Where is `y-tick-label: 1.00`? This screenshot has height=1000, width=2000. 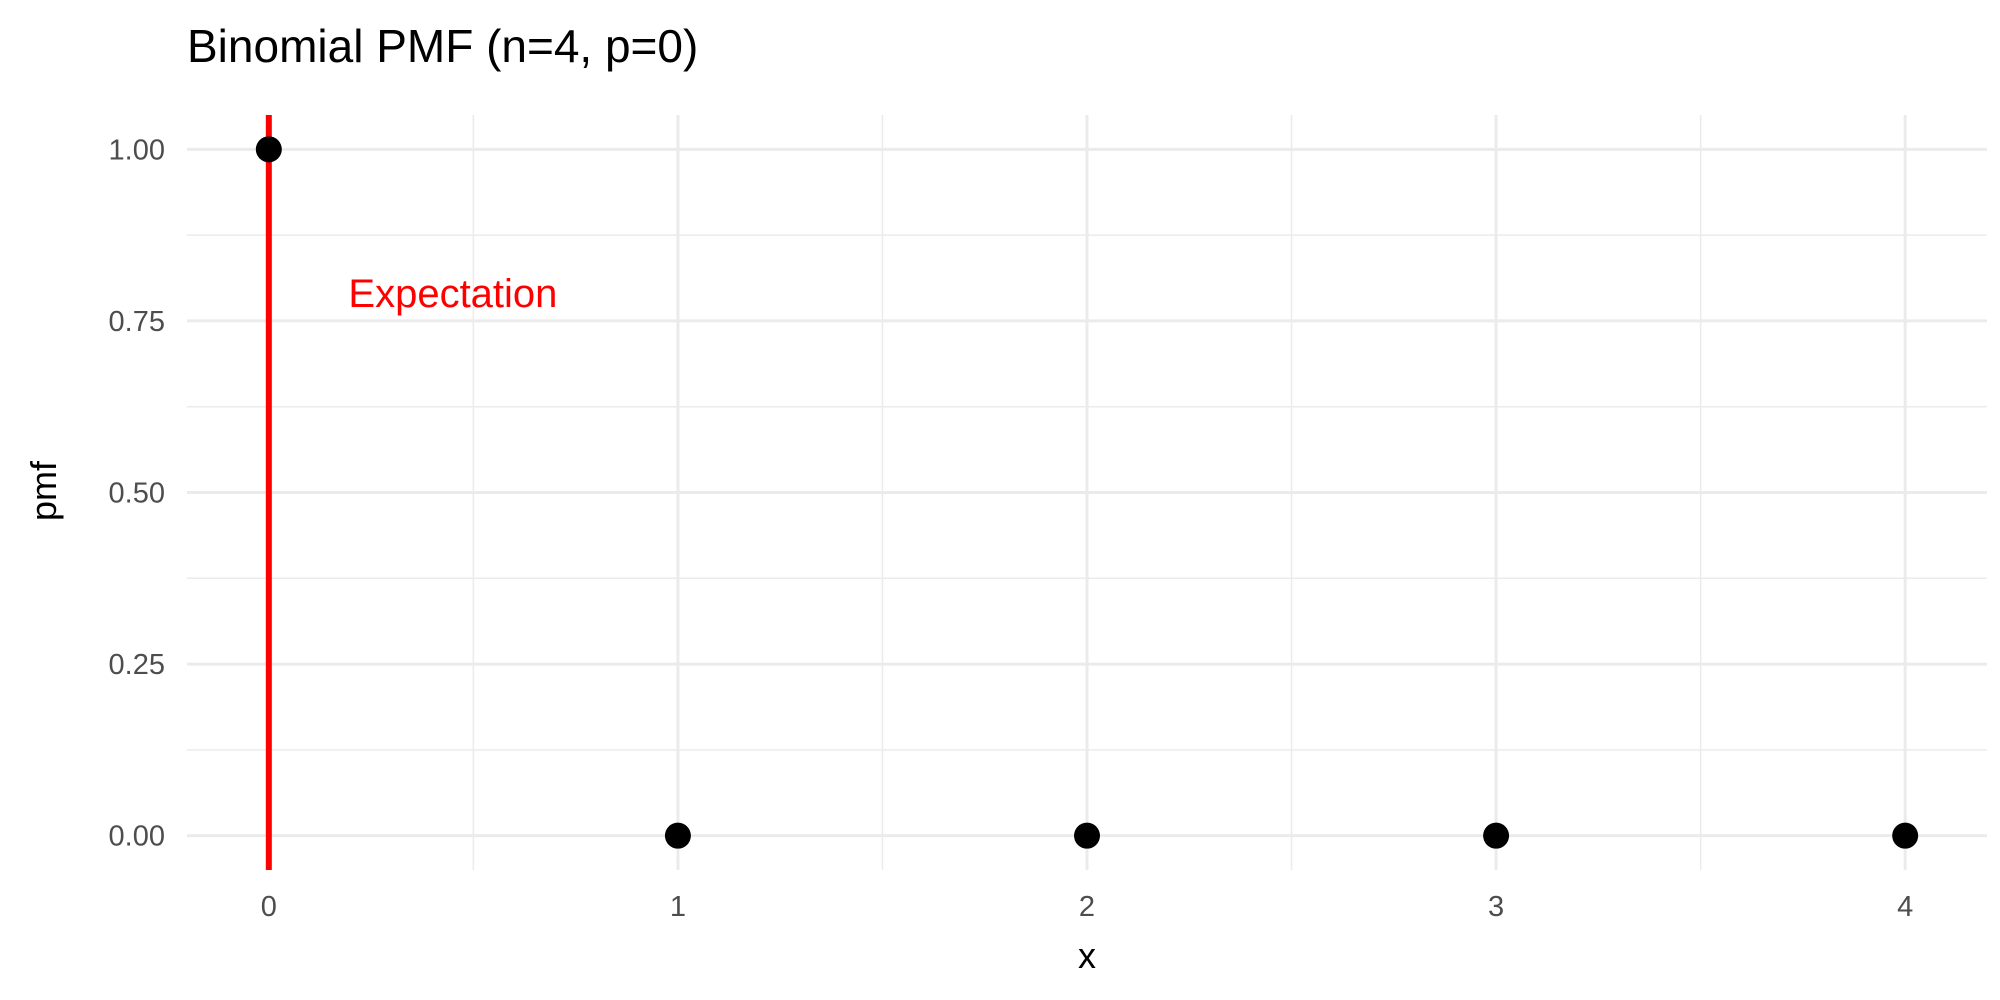 y-tick-label: 1.00 is located at coordinates (137, 150).